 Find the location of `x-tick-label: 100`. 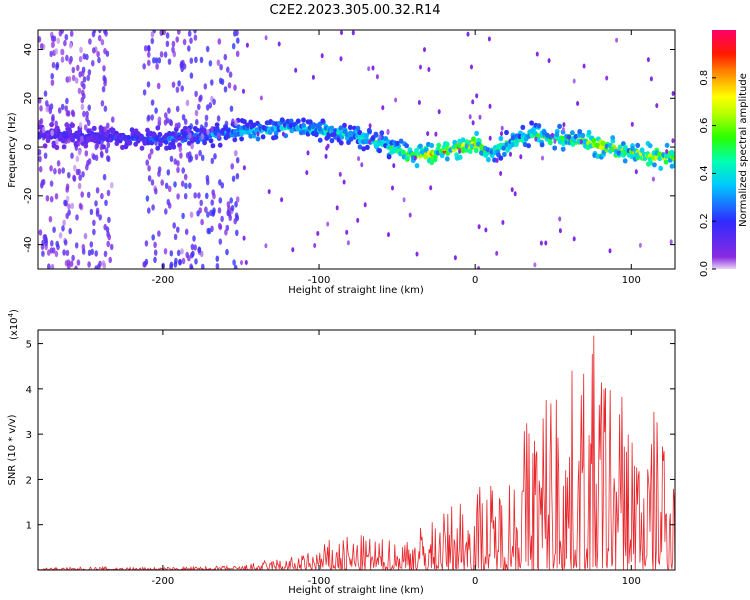

x-tick-label: 100 is located at coordinates (631, 280).